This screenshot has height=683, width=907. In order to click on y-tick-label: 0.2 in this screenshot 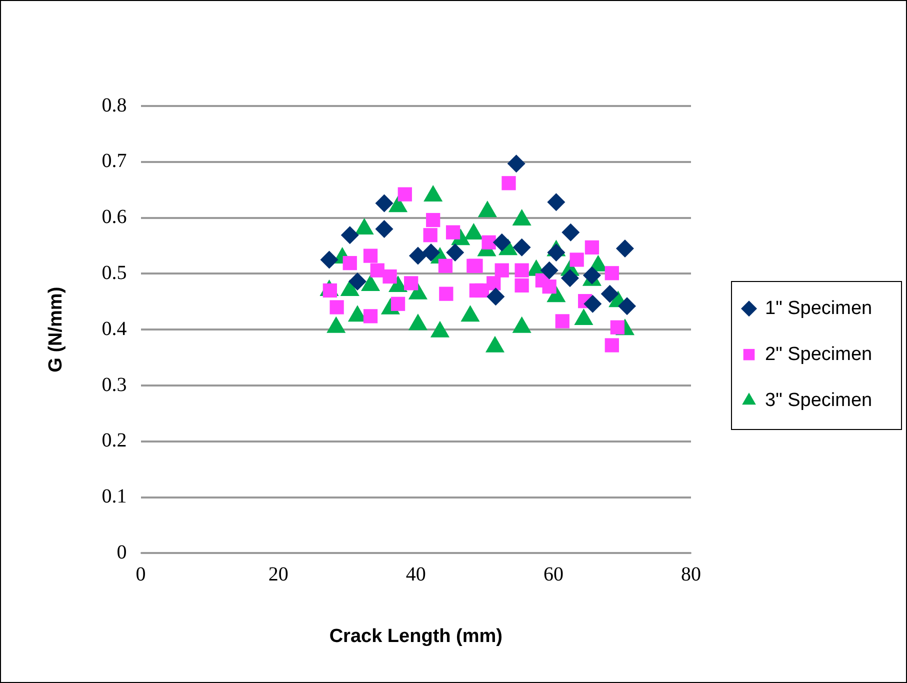, I will do `click(114, 441)`.